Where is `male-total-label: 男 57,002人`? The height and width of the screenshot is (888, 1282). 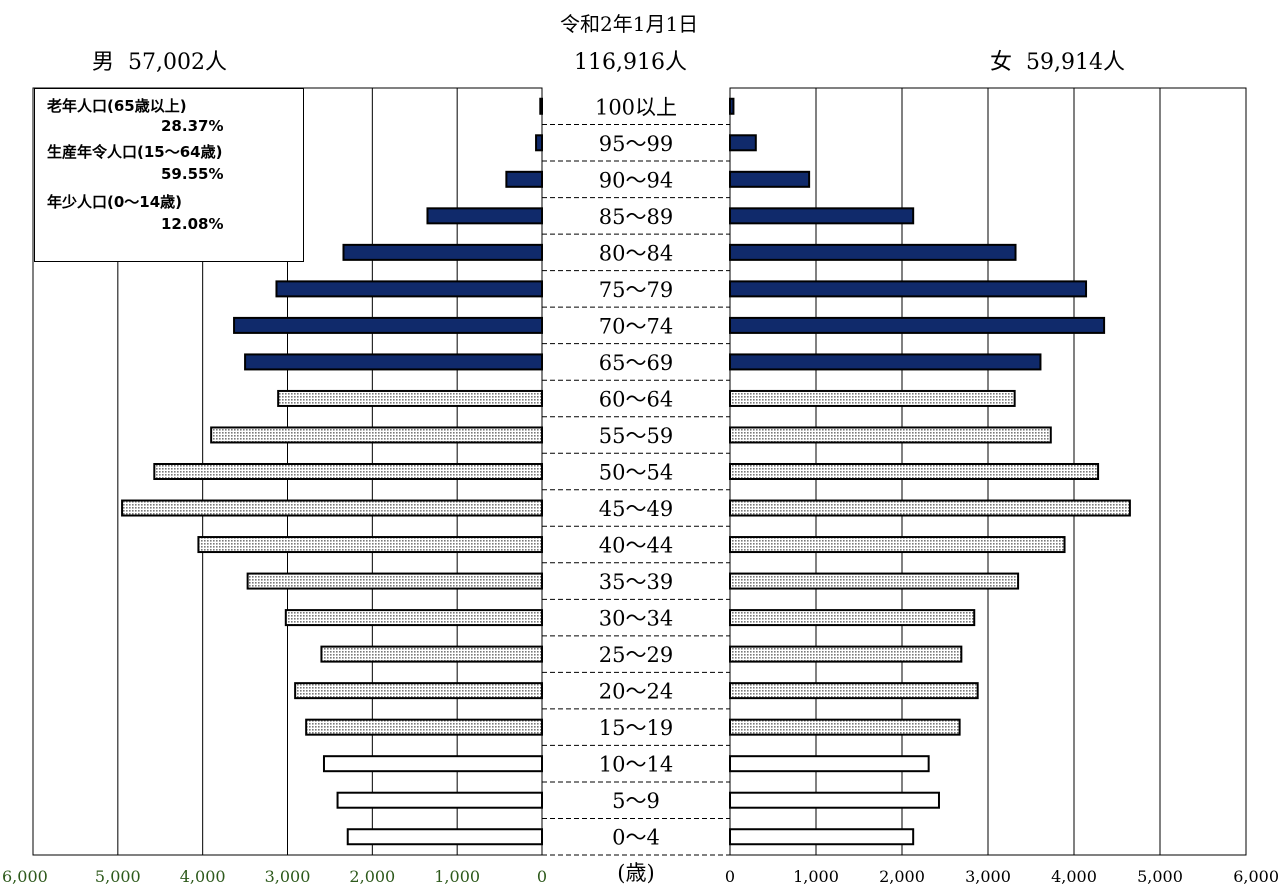
male-total-label: 男 57,002人 is located at coordinates (159, 62).